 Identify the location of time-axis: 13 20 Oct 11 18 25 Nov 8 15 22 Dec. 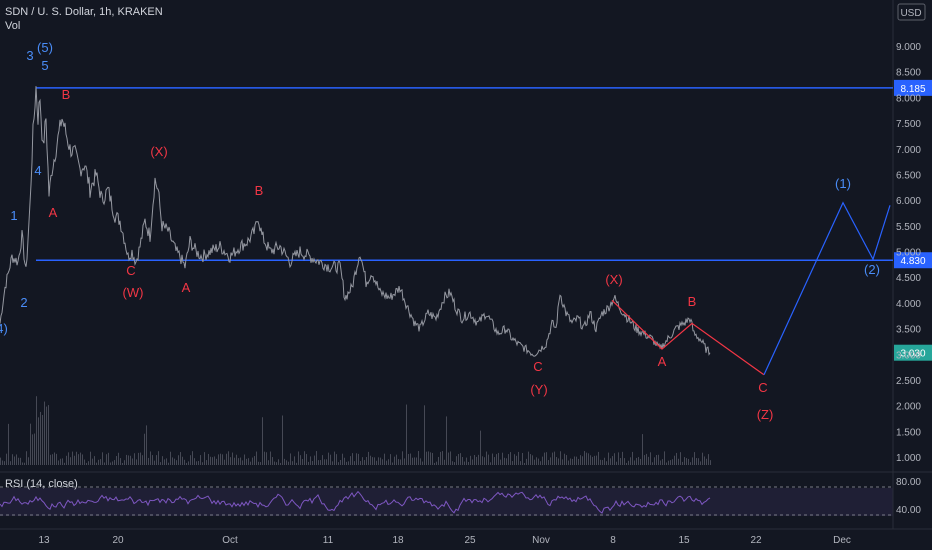
(444, 540).